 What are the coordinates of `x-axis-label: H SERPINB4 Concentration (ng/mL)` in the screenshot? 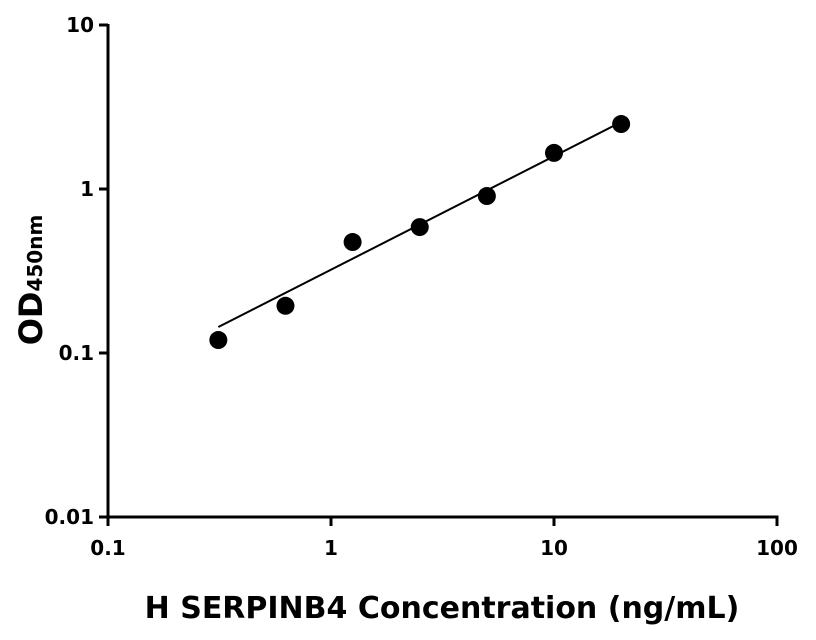 It's located at (442, 608).